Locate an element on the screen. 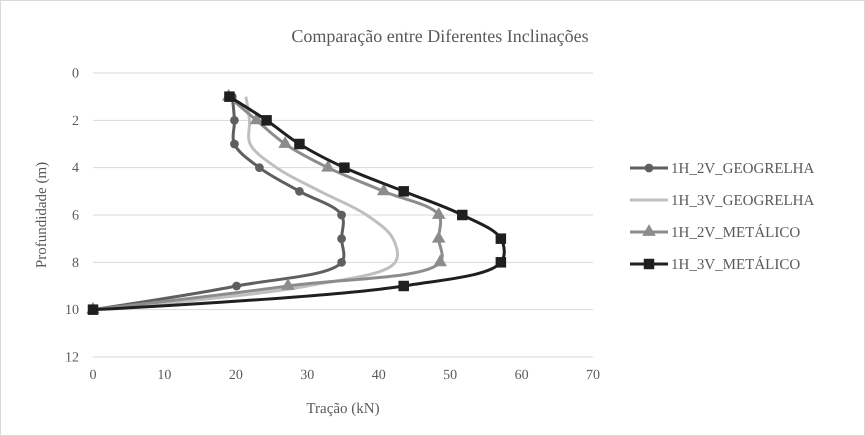 This screenshot has width=865, height=436. x-tick-label: 20 is located at coordinates (235, 375).